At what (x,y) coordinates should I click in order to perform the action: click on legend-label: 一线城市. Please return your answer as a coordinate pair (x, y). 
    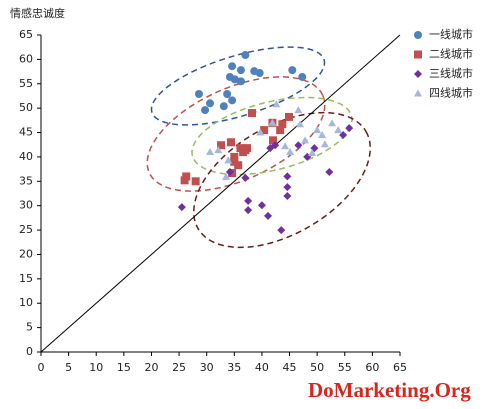
    Looking at the image, I should click on (451, 34).